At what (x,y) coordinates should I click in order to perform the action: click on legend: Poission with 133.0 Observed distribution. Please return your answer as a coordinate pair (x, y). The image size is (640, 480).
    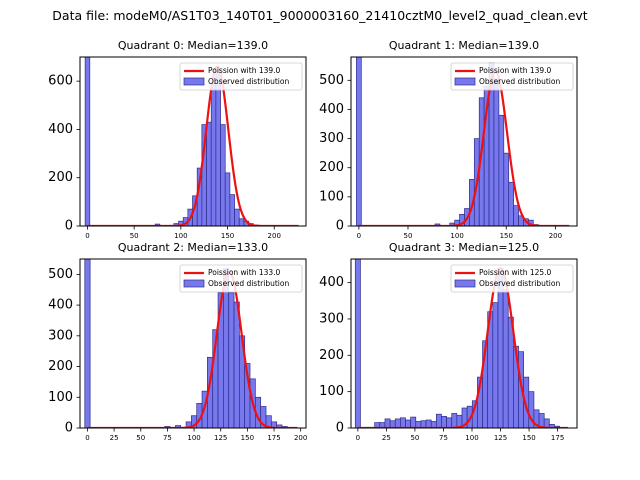
    Looking at the image, I should click on (241, 278).